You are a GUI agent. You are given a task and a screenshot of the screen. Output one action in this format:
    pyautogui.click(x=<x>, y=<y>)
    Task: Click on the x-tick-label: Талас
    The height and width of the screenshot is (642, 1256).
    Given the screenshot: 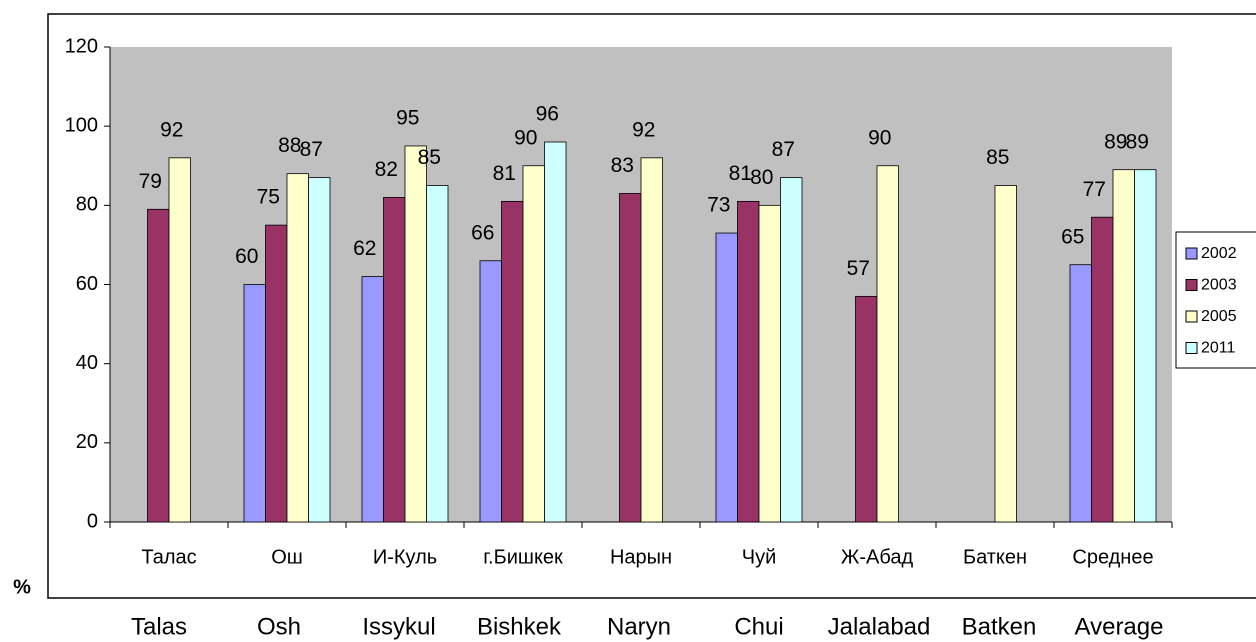 What is the action you would take?
    pyautogui.click(x=168, y=557)
    